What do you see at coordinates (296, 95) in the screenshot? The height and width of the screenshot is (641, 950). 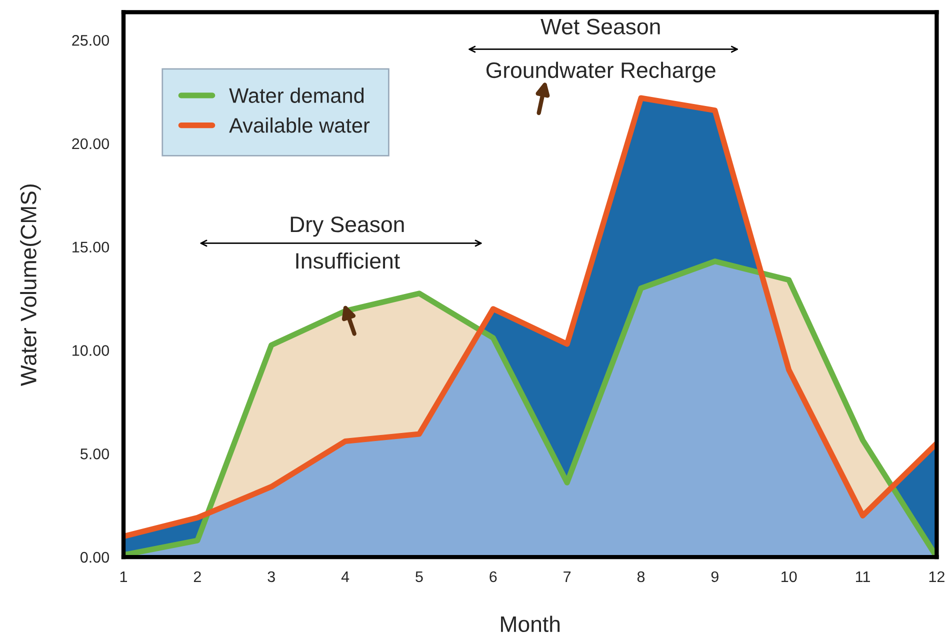 I see `legend-label: Water demand` at bounding box center [296, 95].